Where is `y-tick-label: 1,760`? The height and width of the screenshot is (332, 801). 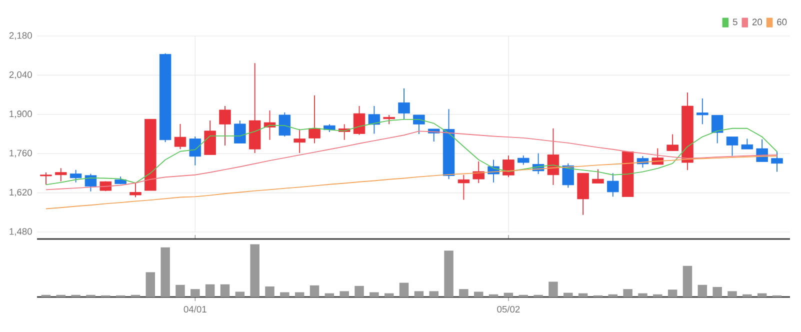
y-tick-label: 1,760 is located at coordinates (21, 154).